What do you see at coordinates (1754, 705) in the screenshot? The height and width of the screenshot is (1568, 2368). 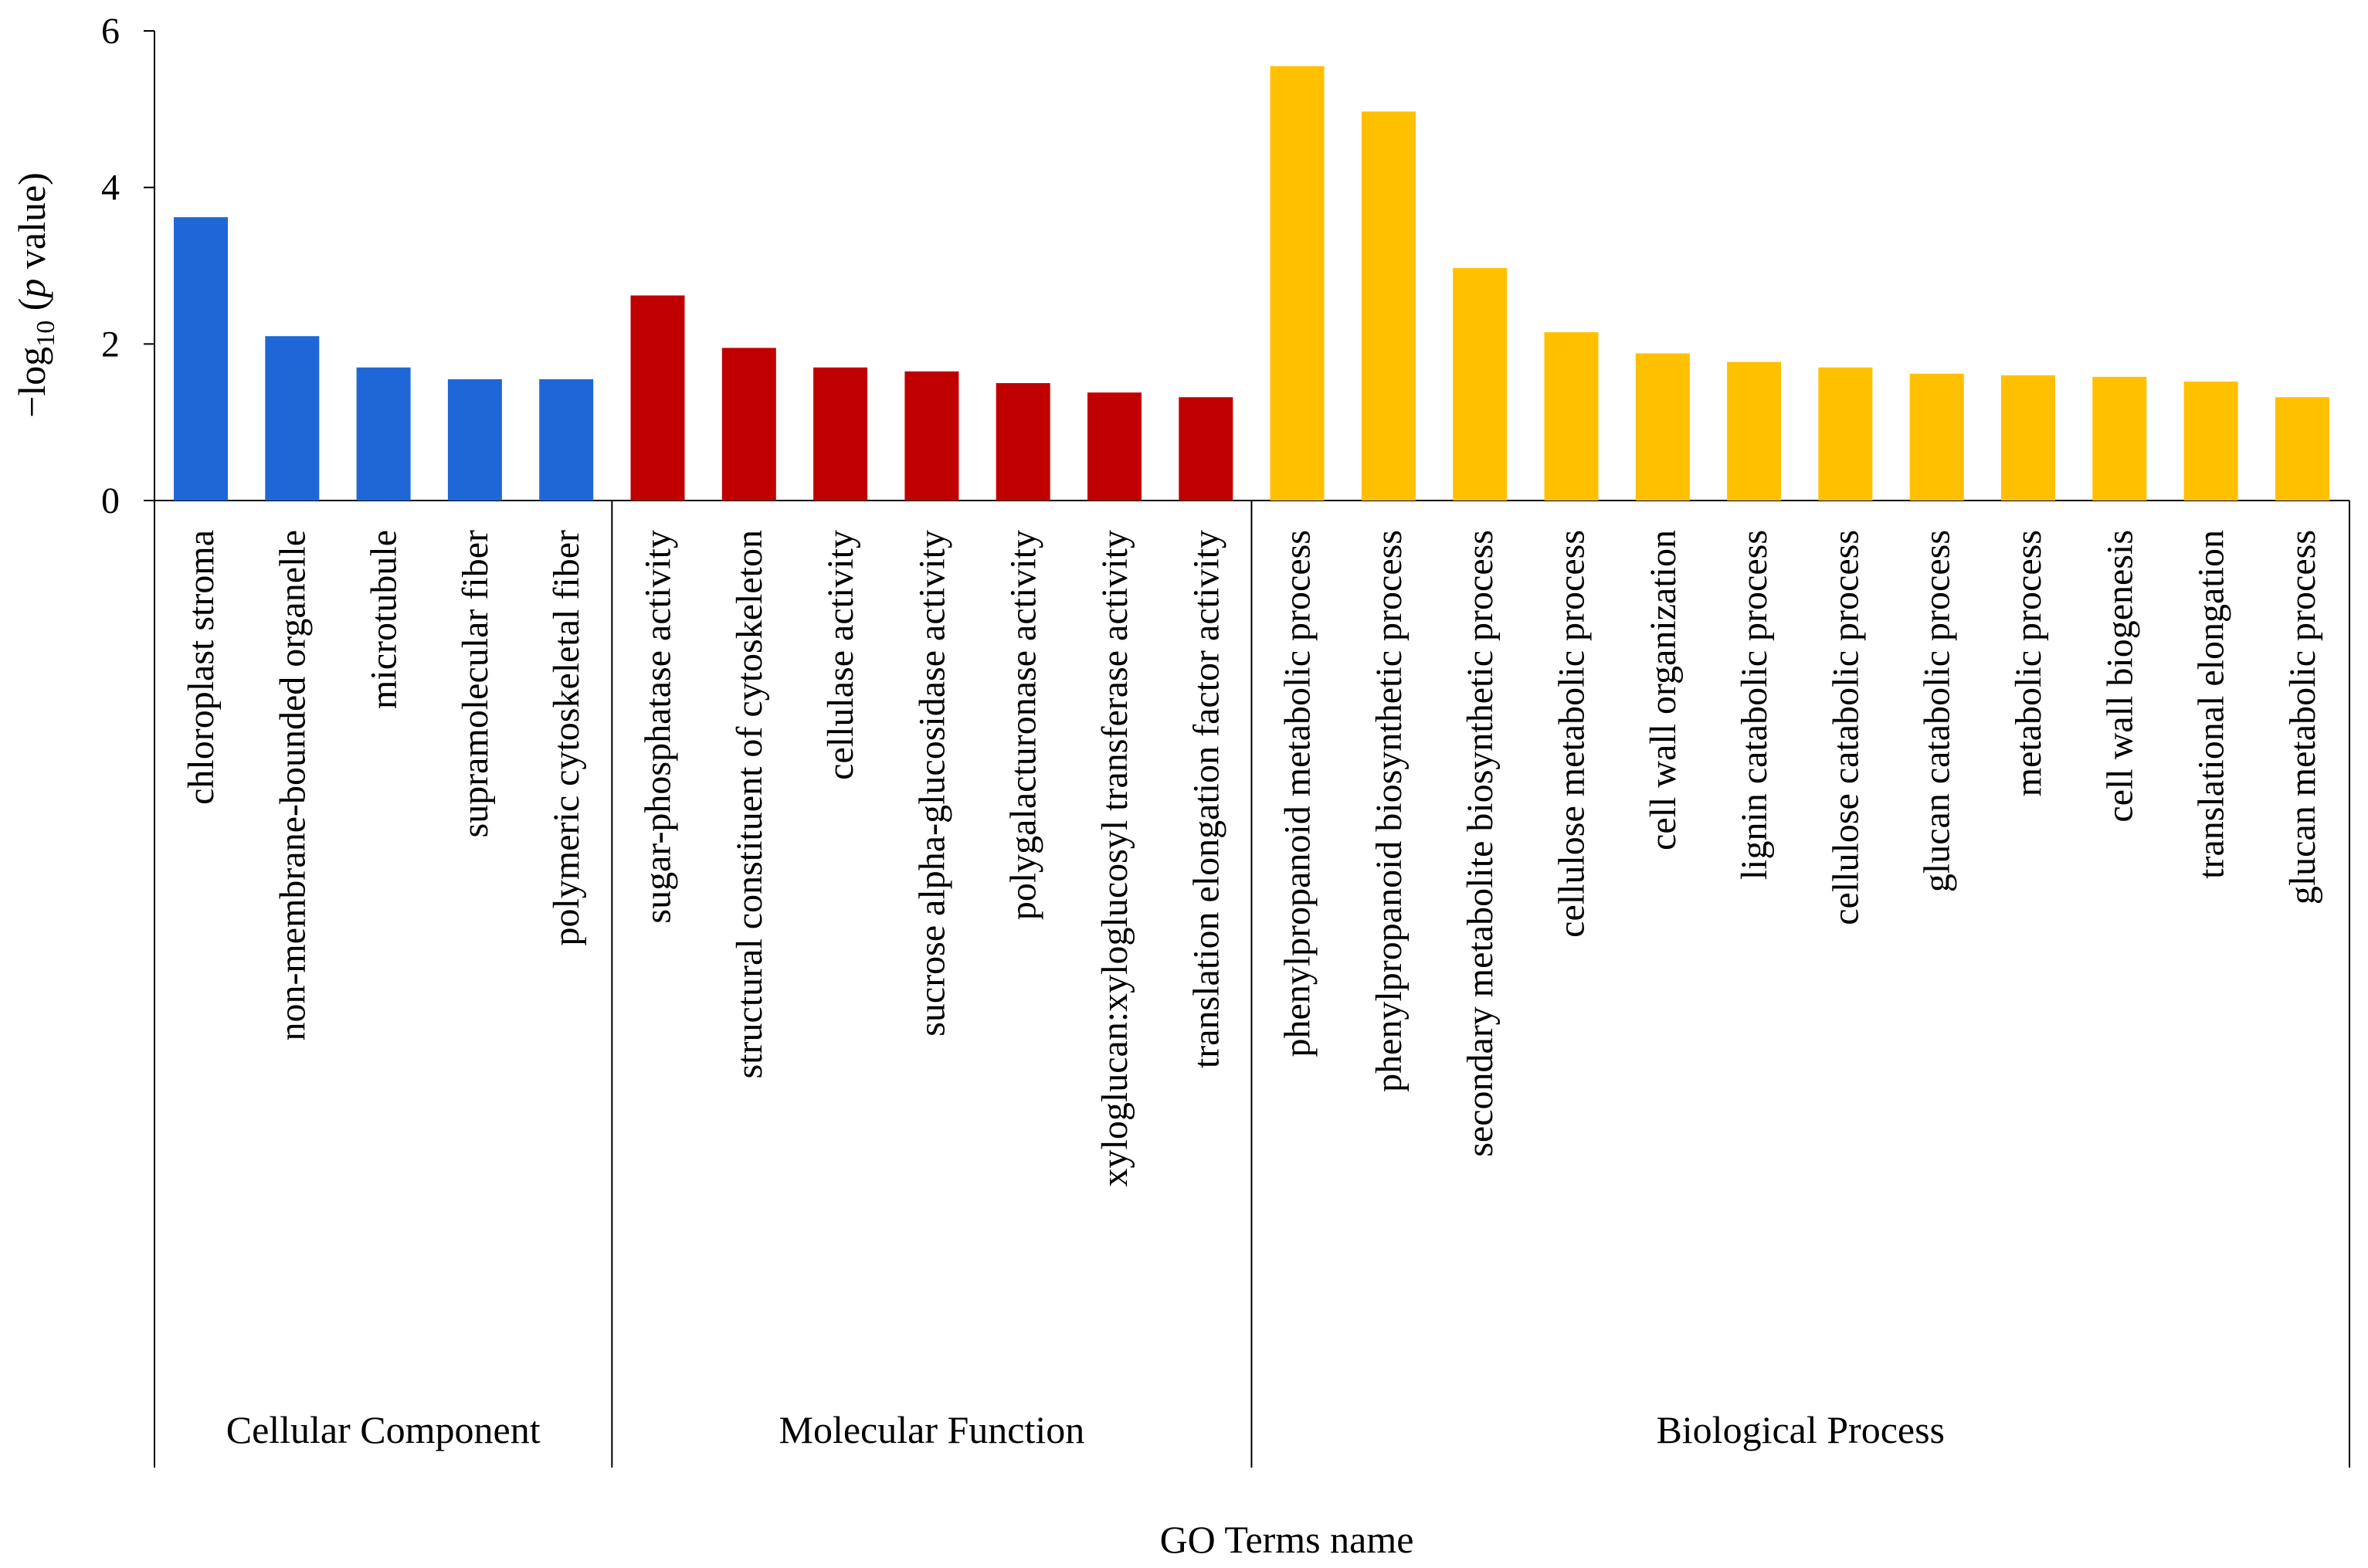 I see `category-label: lignin catabolic process` at bounding box center [1754, 705].